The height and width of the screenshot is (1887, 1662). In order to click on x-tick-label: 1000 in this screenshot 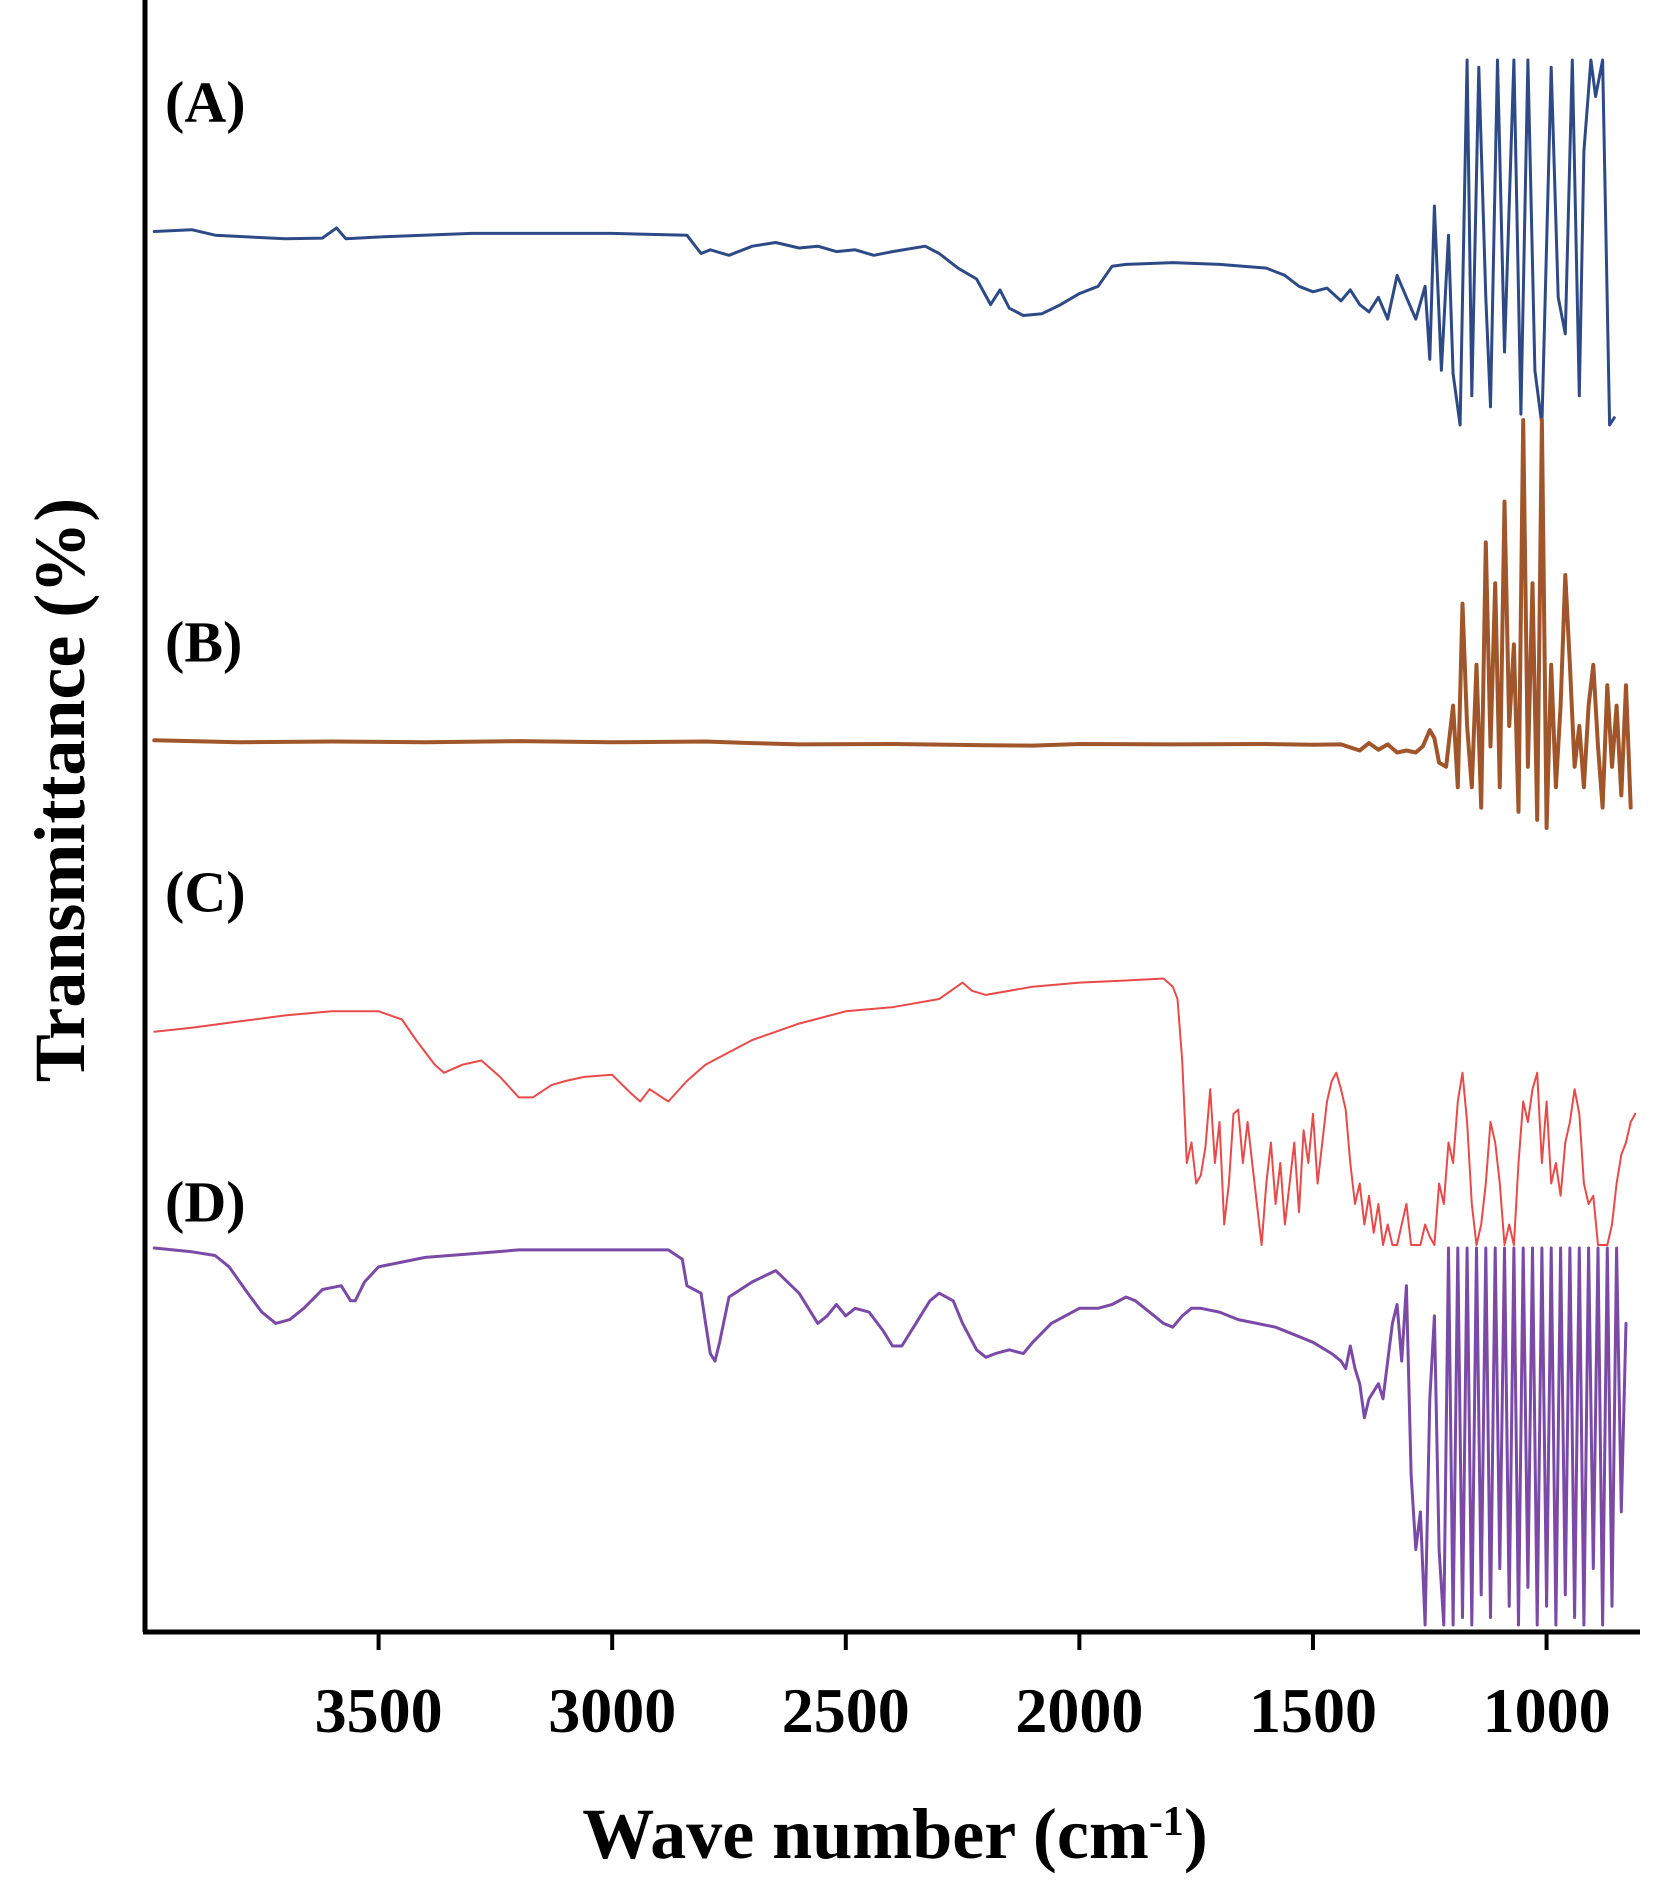, I will do `click(1547, 1710)`.